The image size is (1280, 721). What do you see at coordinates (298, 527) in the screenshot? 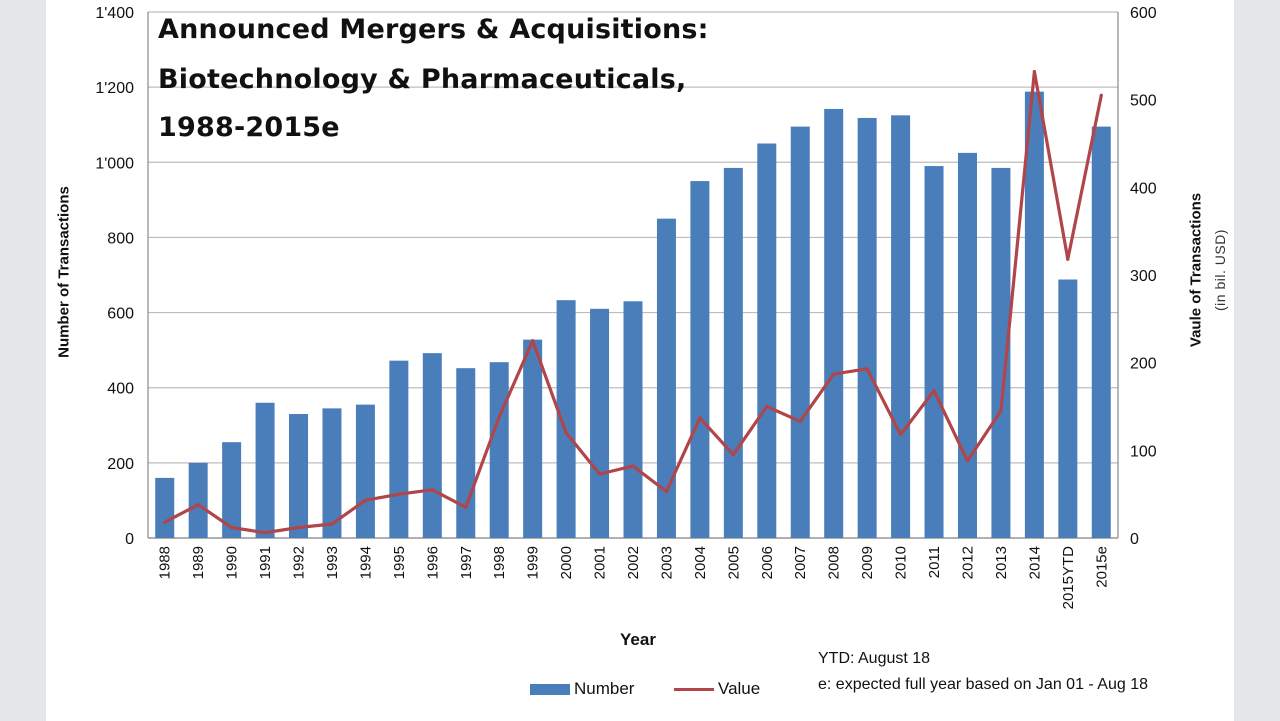
I see `value-point-1992` at bounding box center [298, 527].